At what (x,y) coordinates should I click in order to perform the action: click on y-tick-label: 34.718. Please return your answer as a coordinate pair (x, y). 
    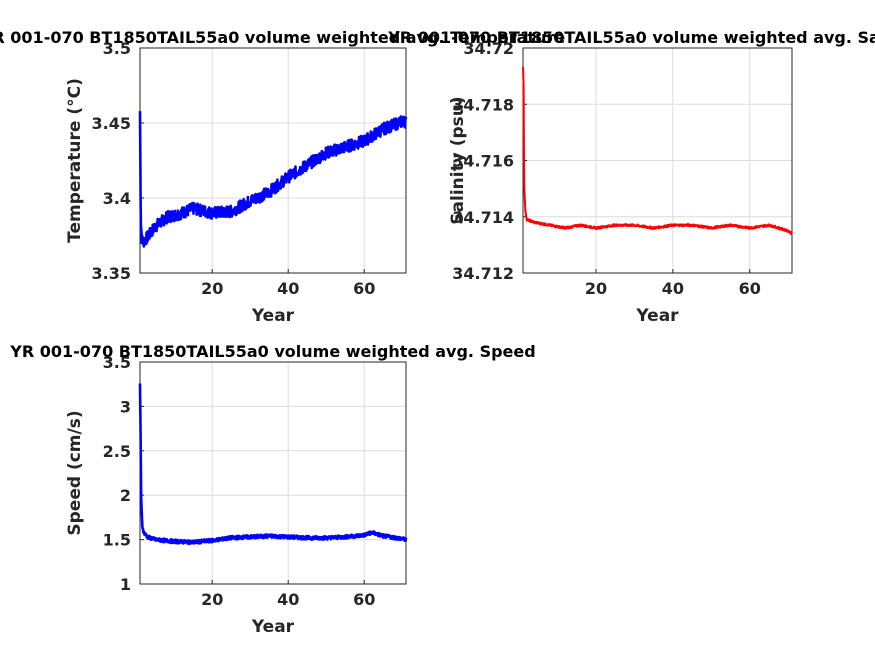
    Looking at the image, I should click on (483, 104).